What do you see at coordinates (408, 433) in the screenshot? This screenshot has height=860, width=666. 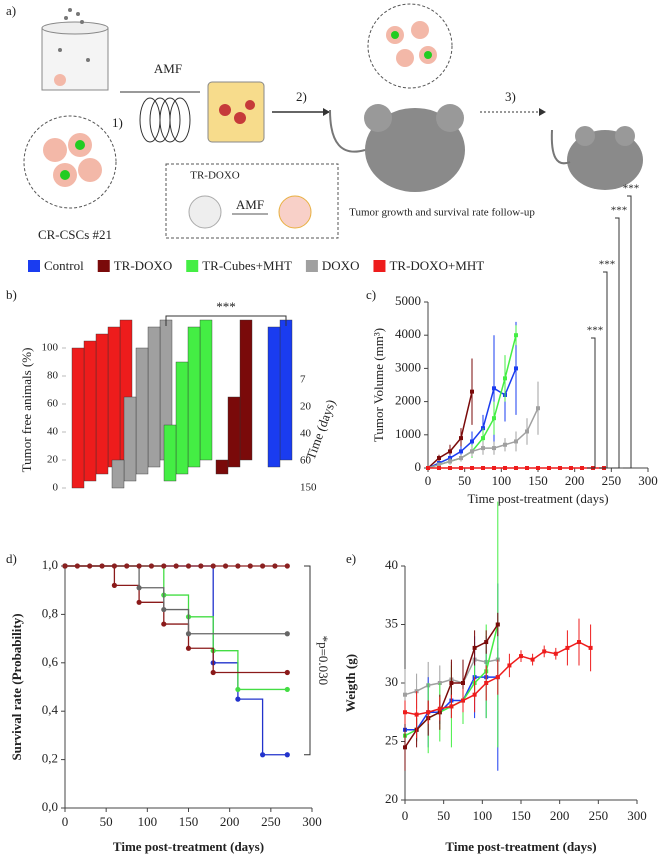 I see `y-tick-label: 1000` at bounding box center [408, 433].